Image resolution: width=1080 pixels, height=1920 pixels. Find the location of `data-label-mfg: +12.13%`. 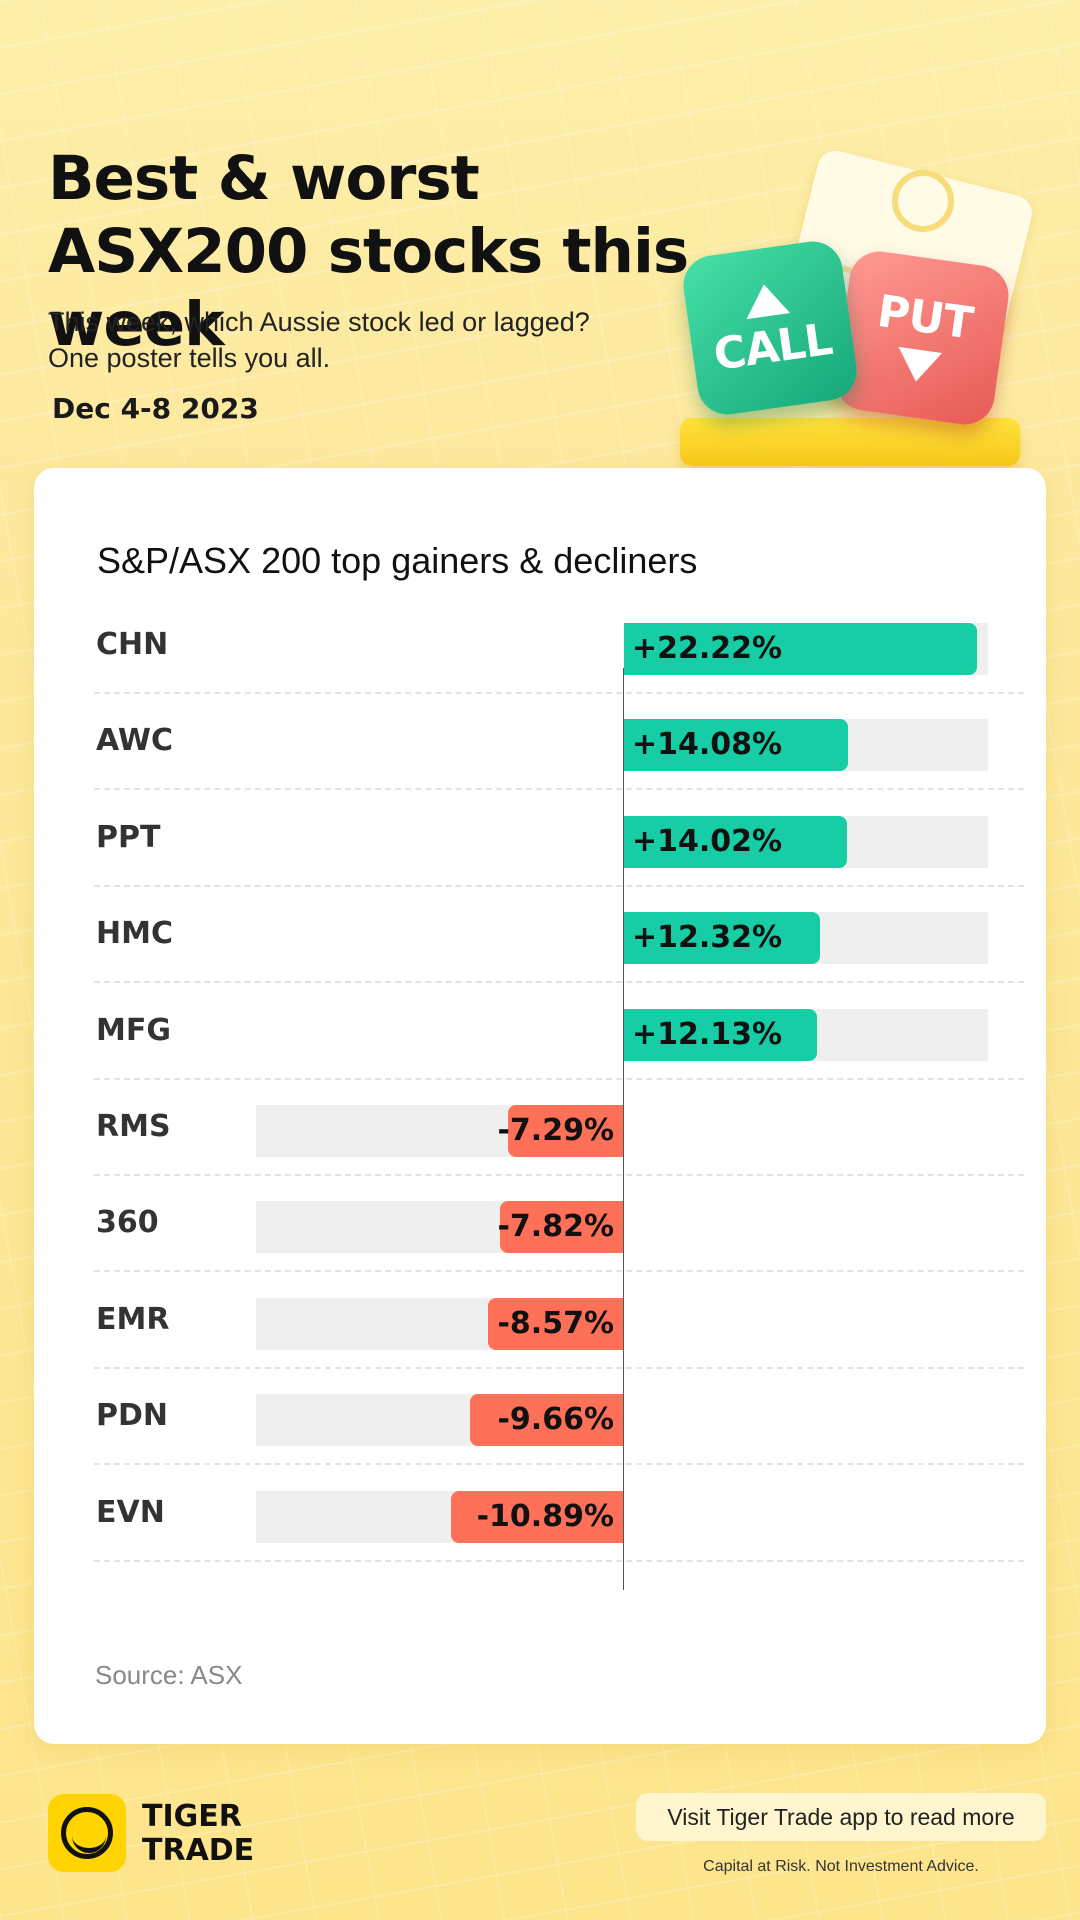

data-label-mfg: +12.13% is located at coordinates (707, 1034).